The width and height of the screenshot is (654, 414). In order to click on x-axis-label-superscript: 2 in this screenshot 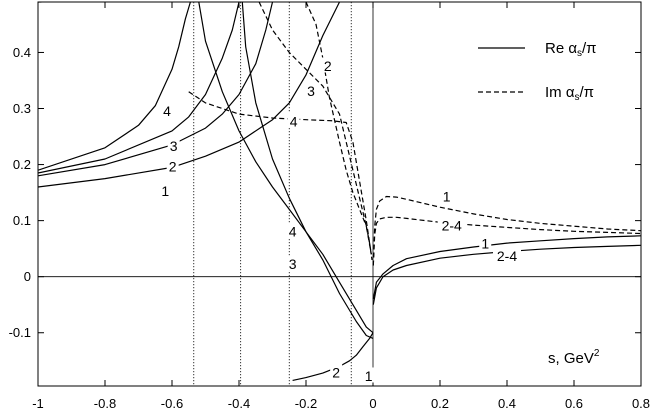, I will do `click(597, 353)`.